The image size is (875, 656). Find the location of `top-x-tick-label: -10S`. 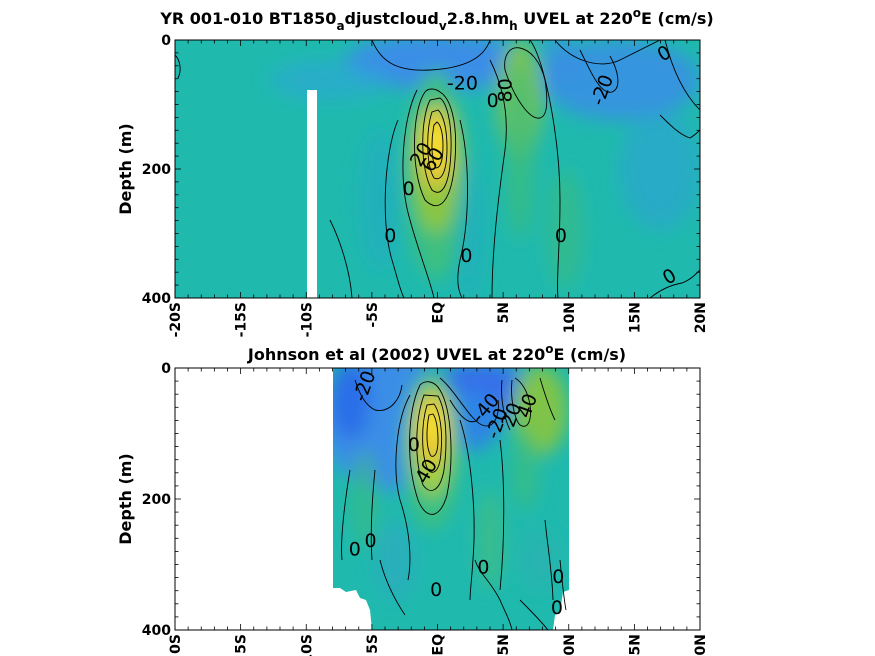

top-x-tick-label: -10S is located at coordinates (307, 319).